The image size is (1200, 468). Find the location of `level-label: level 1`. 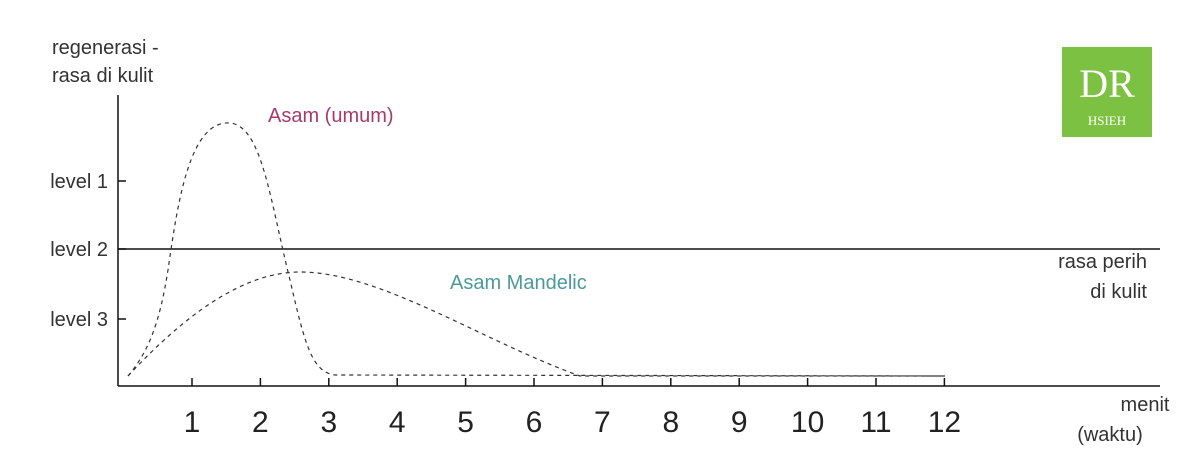

level-label: level 1 is located at coordinates (79, 182).